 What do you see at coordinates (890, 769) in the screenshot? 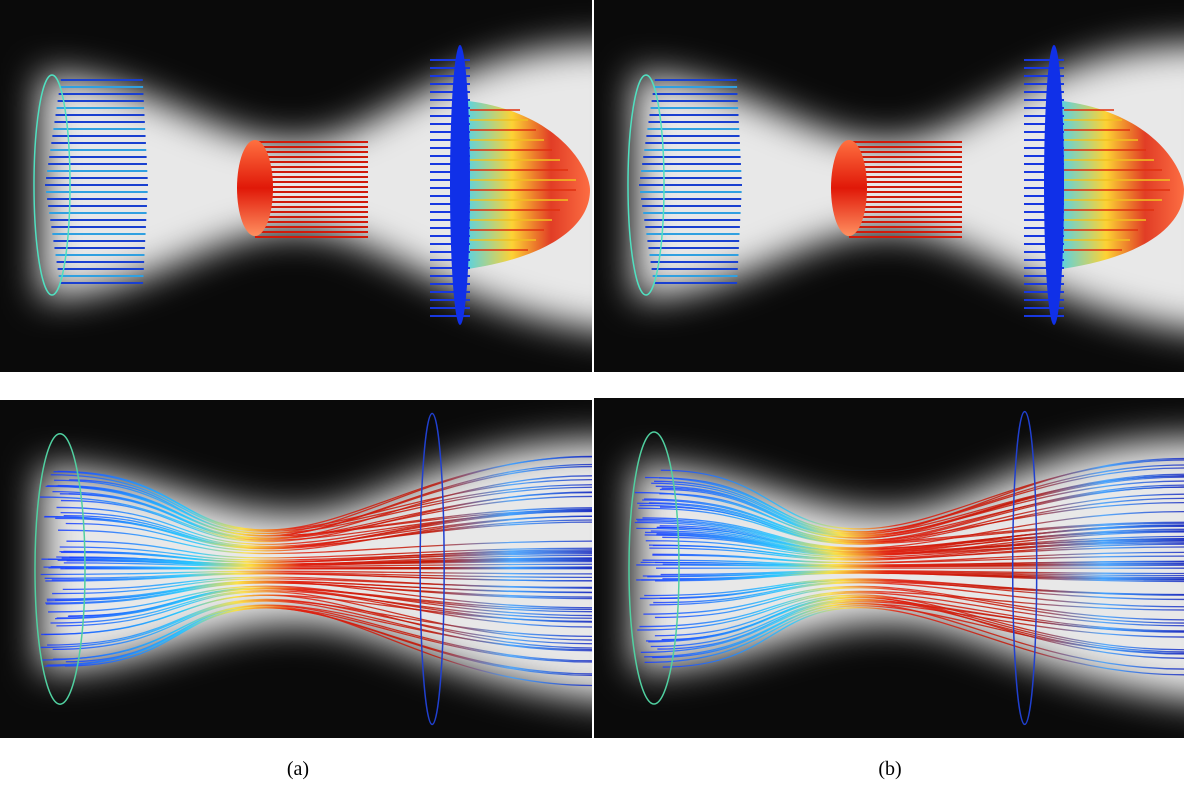
I see `caption: (b)` at bounding box center [890, 769].